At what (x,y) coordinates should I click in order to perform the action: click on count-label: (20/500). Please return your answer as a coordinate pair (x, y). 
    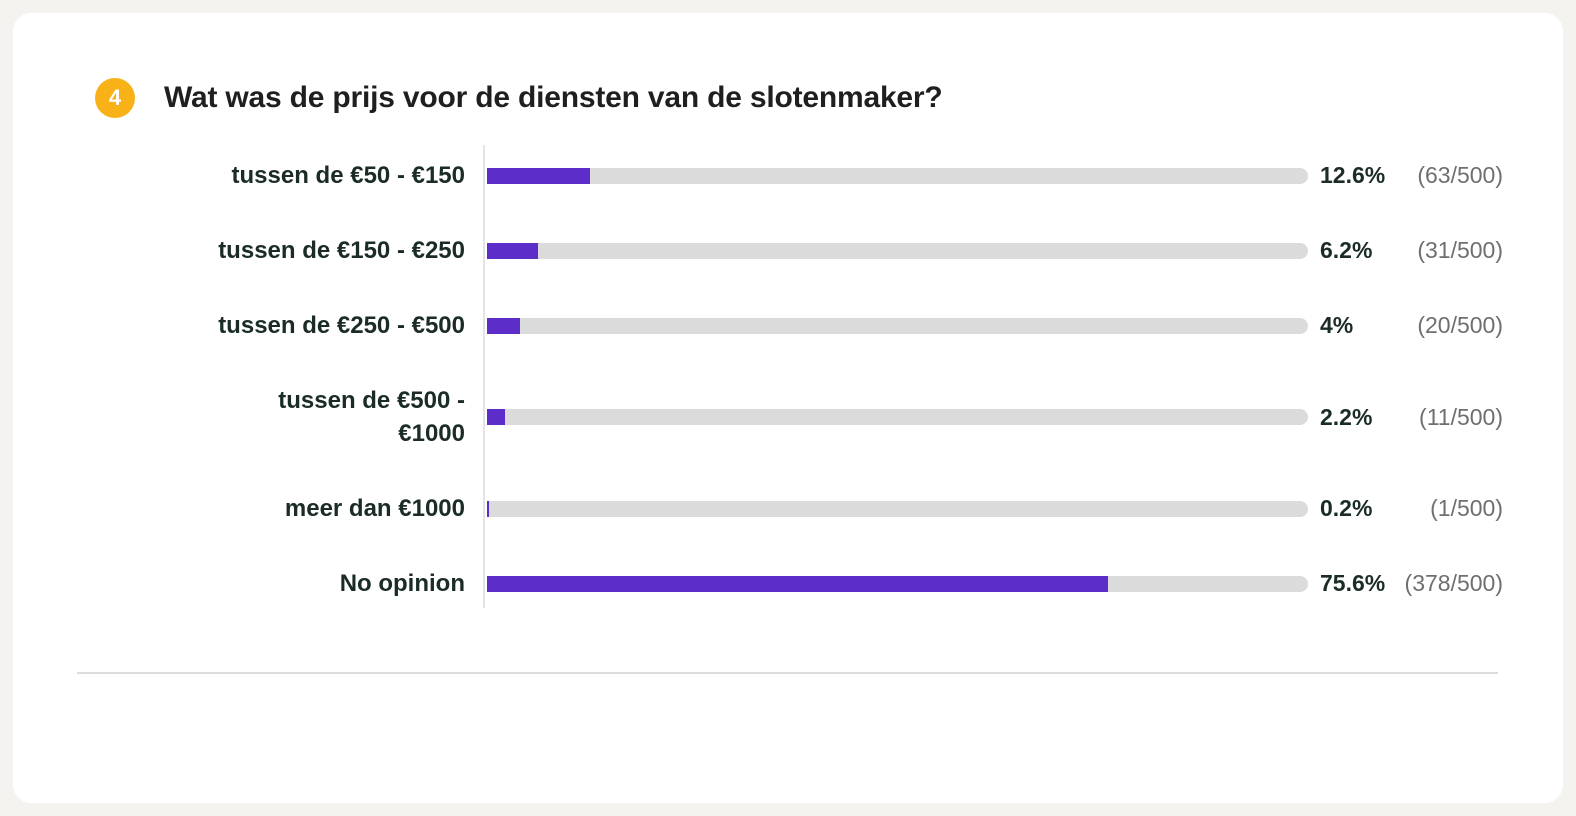
    Looking at the image, I should click on (1460, 325).